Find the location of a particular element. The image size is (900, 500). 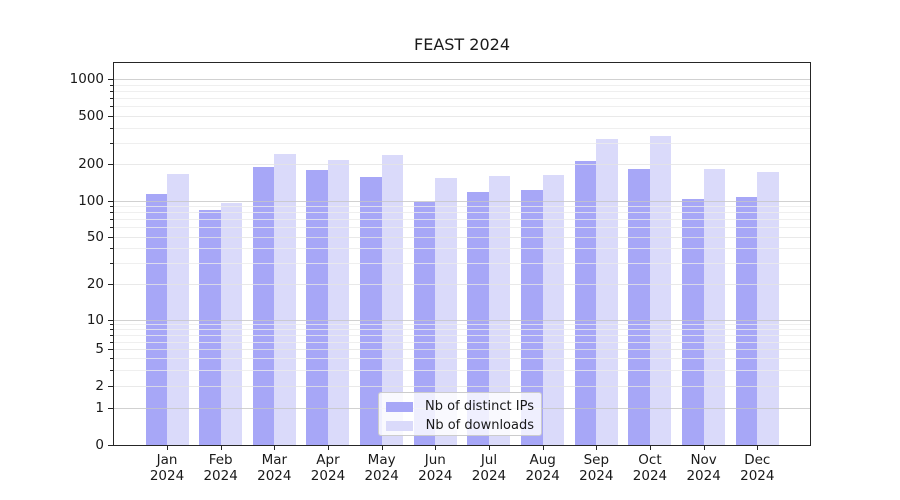

legend-swatch-distinct-ips is located at coordinates (399, 406).